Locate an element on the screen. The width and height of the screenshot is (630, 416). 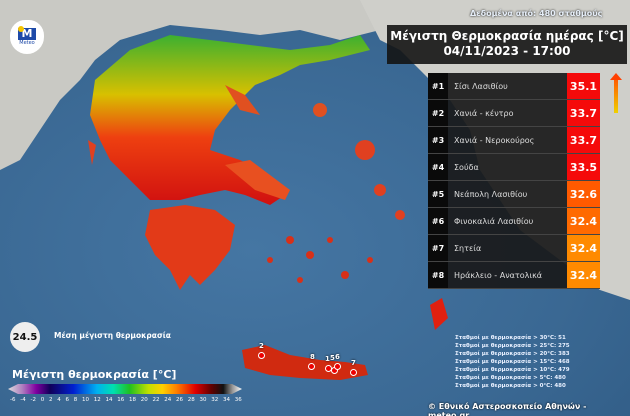
temperature-value: 33.5 is located at coordinates (583, 167).